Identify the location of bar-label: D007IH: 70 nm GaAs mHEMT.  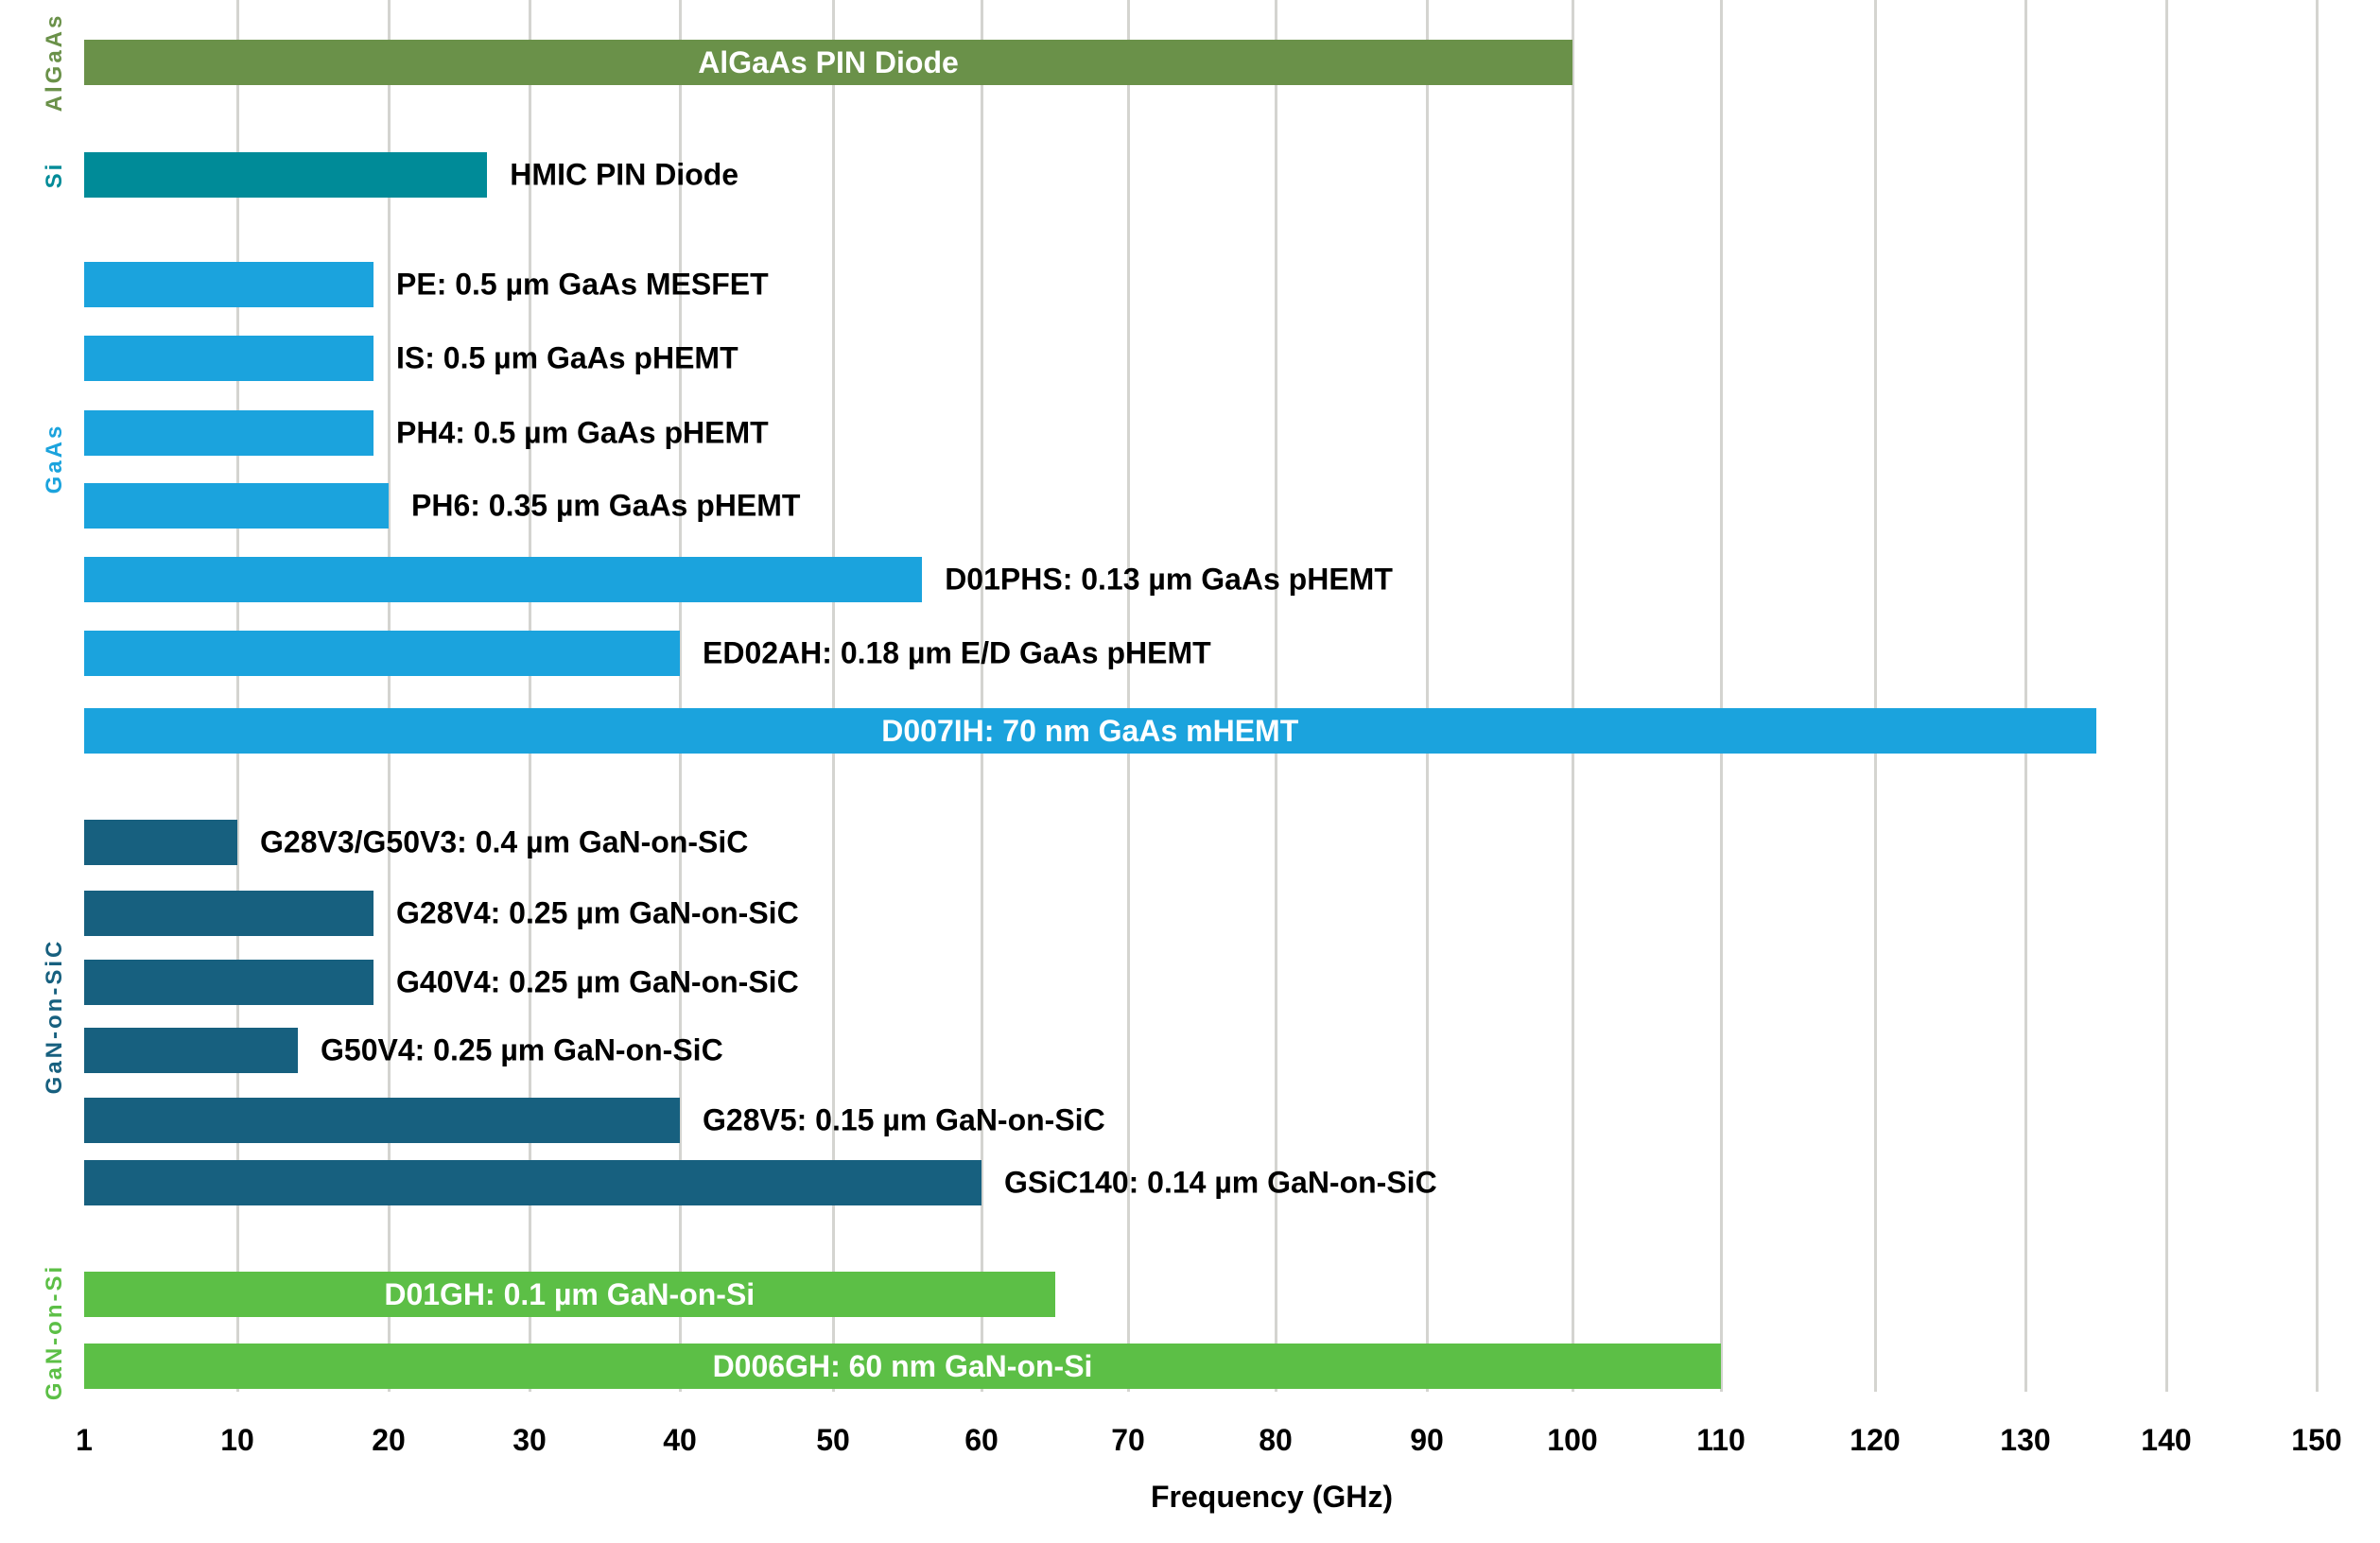
(1090, 730).